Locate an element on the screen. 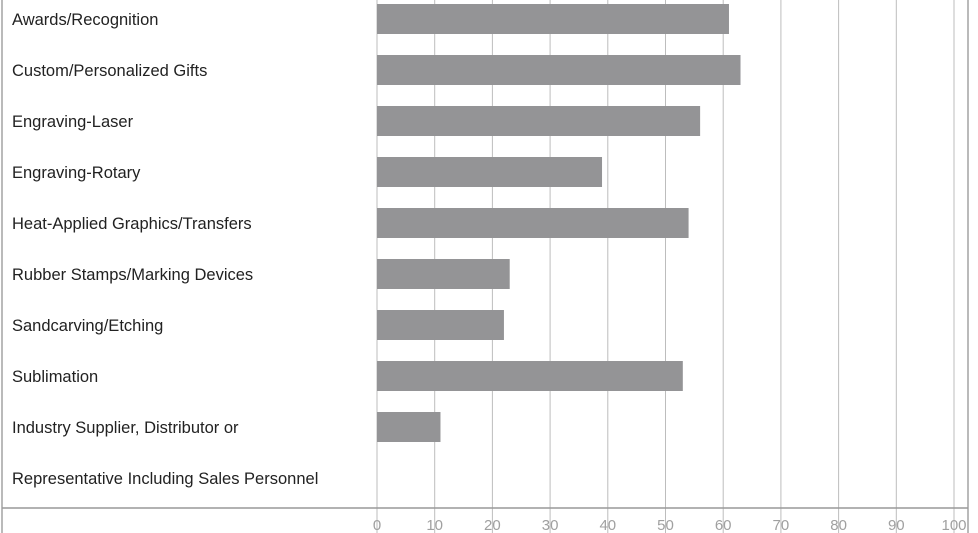 This screenshot has height=533, width=978. x-axis: 0 10 20 30 40 50 60 70 80 90 100 is located at coordinates (485, 520).